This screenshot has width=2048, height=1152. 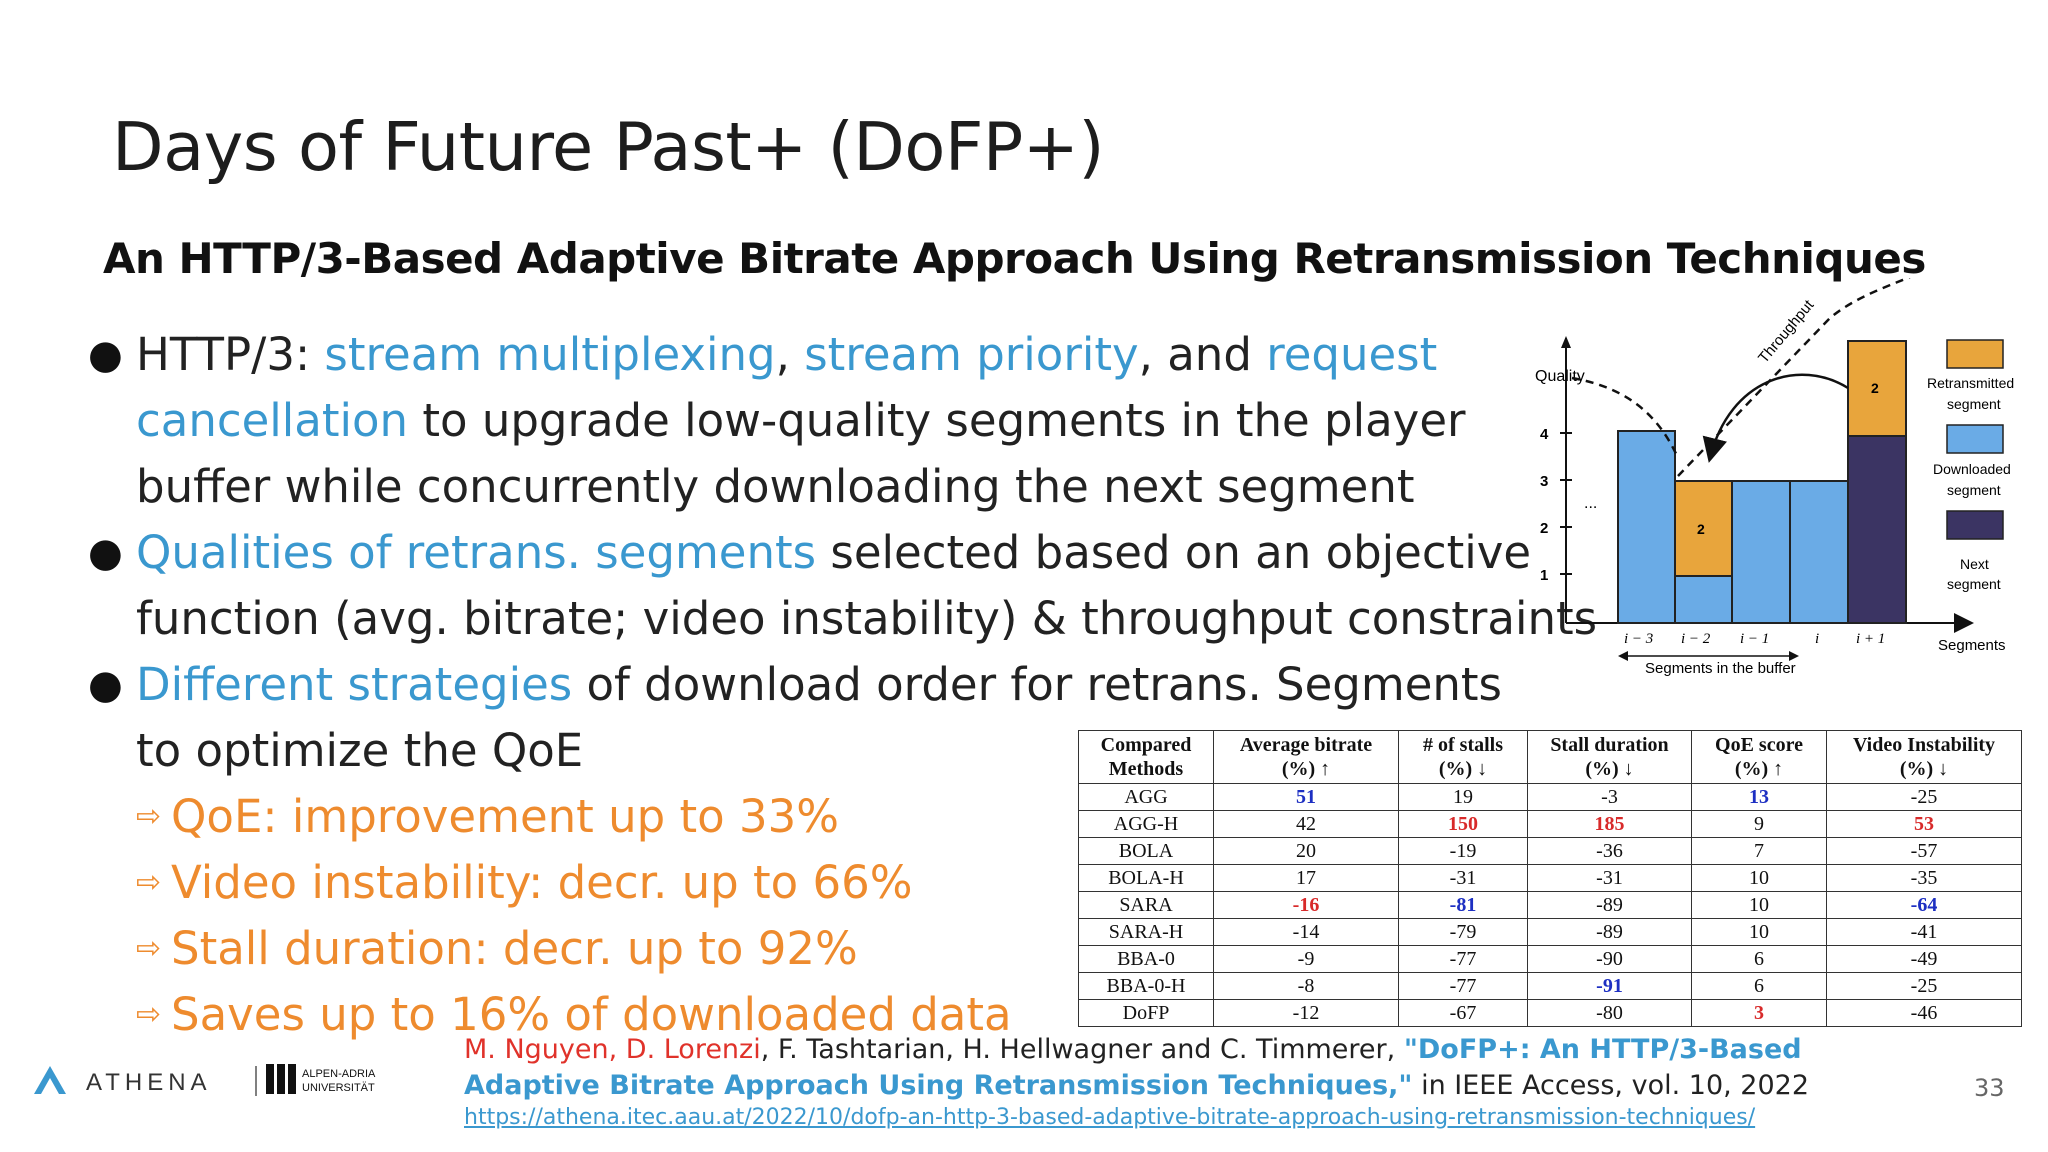 I want to click on method-name-cell: BOLA, so click(x=1146, y=851).